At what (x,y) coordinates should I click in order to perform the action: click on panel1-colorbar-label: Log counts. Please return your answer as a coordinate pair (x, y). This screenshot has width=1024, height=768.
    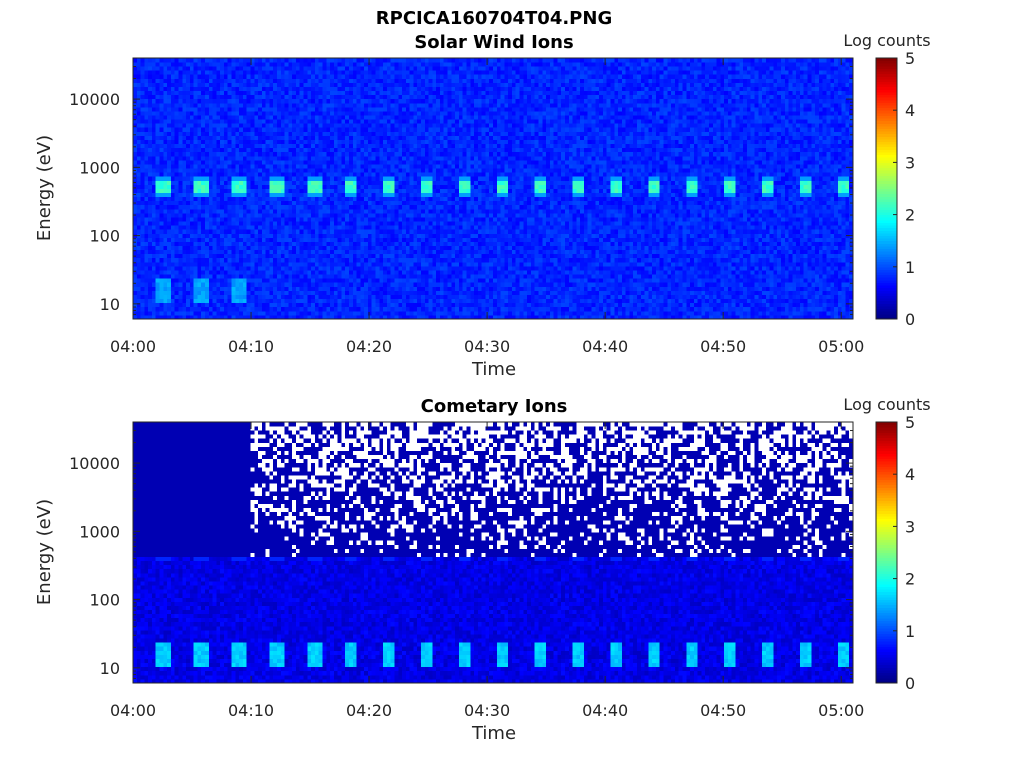
    Looking at the image, I should click on (886, 41).